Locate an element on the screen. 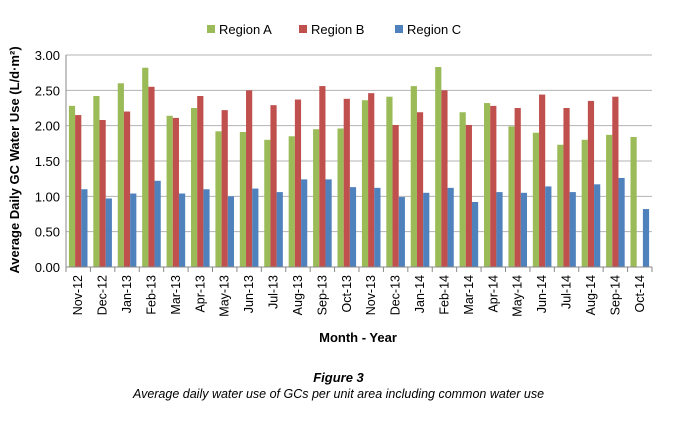  y-axis-ticks: 0.00 0.50 1.00 1.50 2.00 2.50 3.00 is located at coordinates (47, 161).